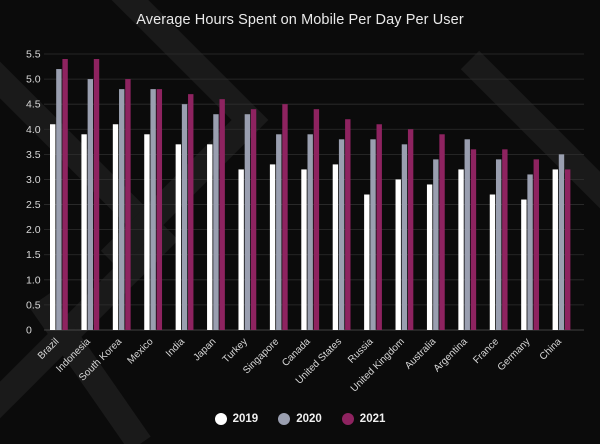 The width and height of the screenshot is (600, 444). I want to click on x-tick-label: India, so click(175, 347).